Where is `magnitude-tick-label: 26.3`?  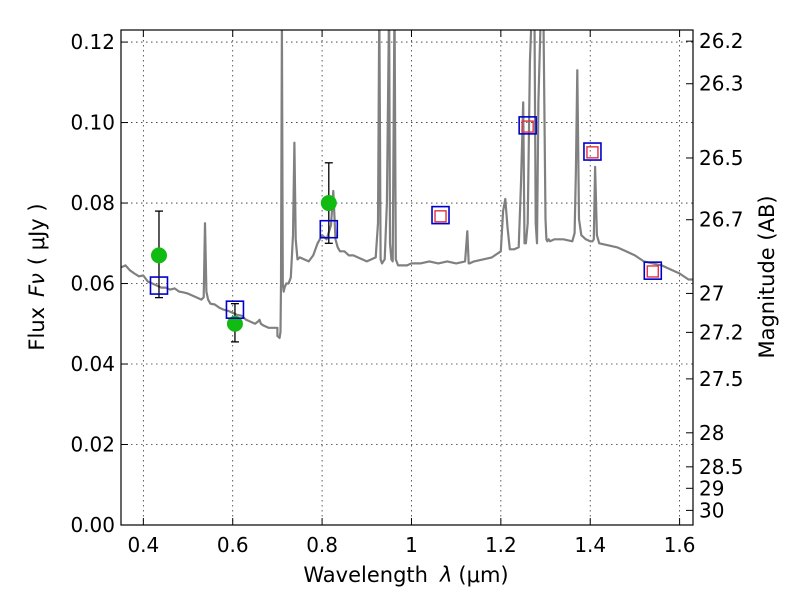
magnitude-tick-label: 26.3 is located at coordinates (721, 84).